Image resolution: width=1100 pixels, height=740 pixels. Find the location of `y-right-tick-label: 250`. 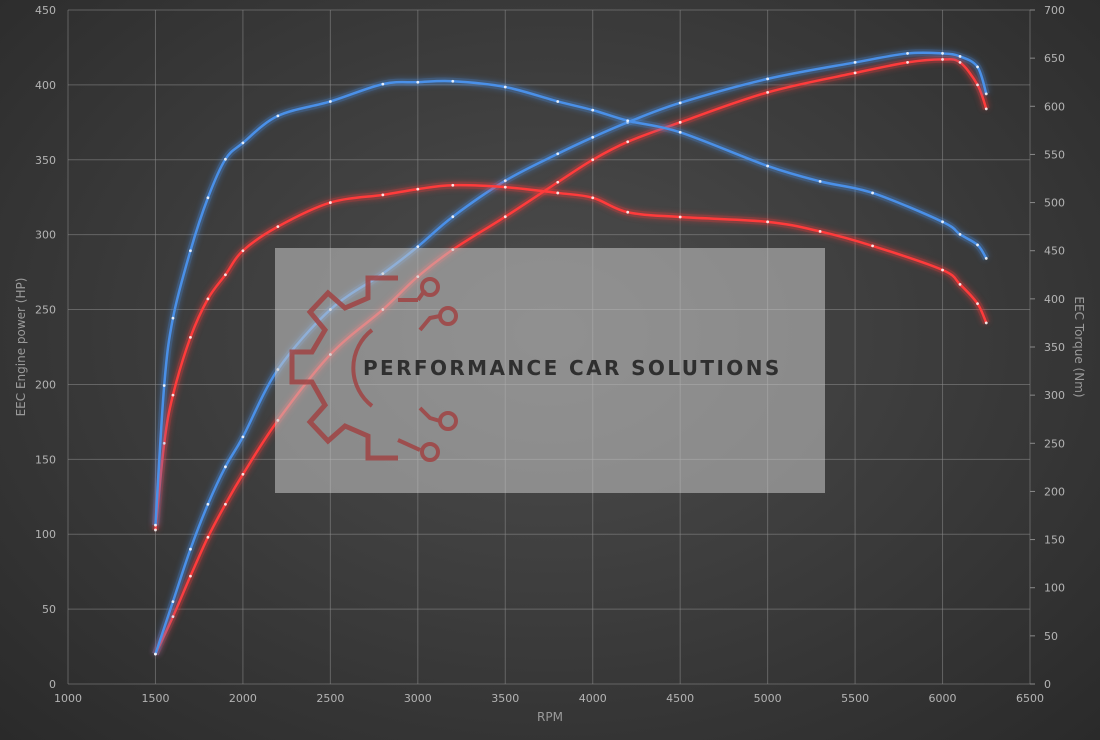

y-right-tick-label: 250 is located at coordinates (1054, 443).